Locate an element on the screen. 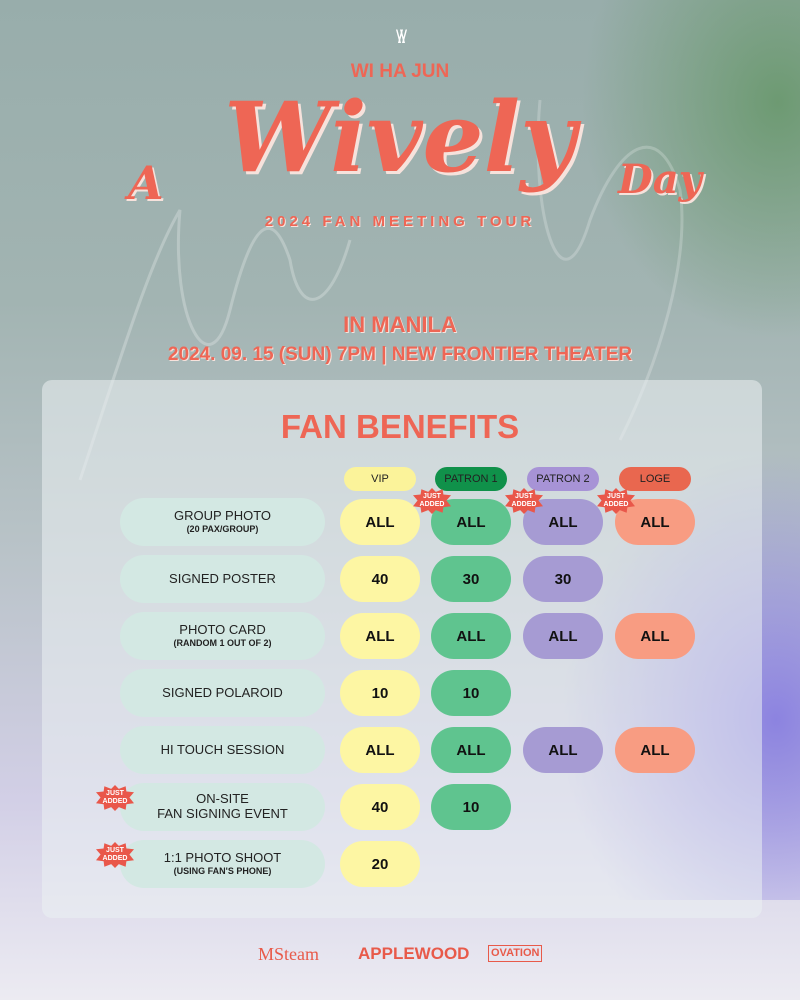  event-title: Wively is located at coordinates (400, 137).